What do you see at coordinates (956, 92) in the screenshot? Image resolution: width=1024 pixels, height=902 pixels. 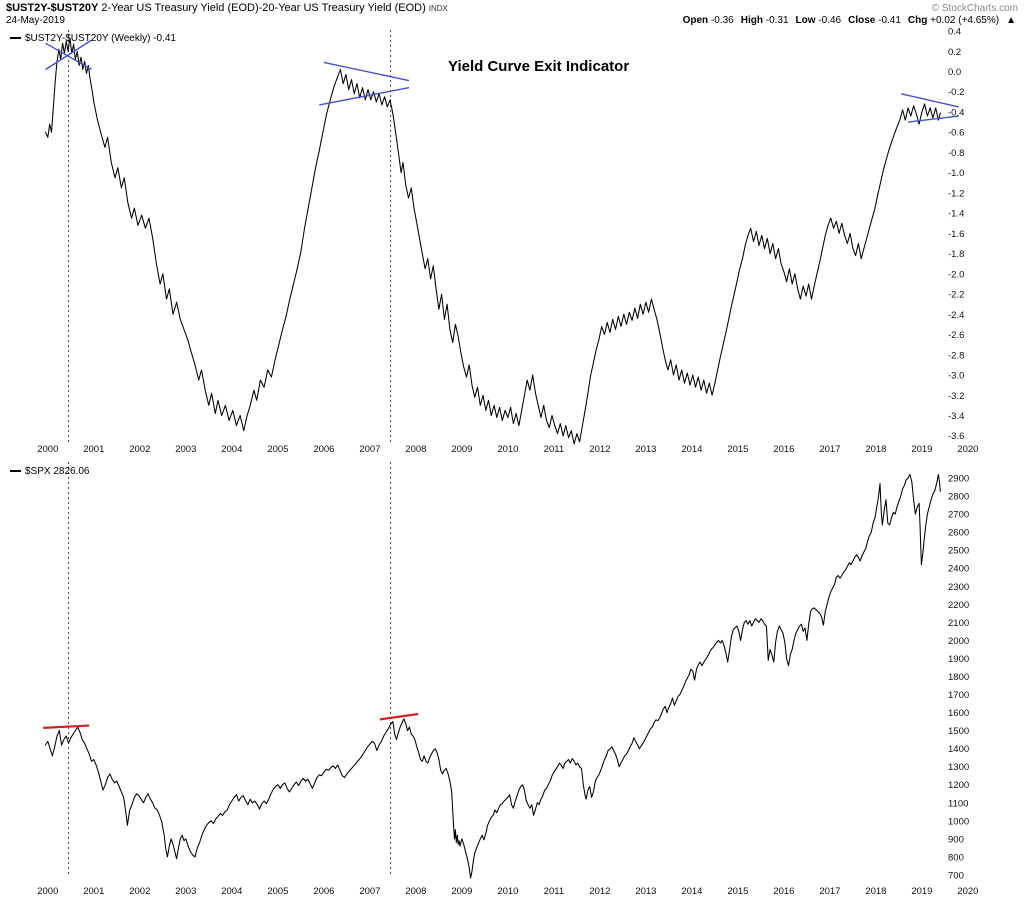 I see `y-axis-tick-label: -0.2` at bounding box center [956, 92].